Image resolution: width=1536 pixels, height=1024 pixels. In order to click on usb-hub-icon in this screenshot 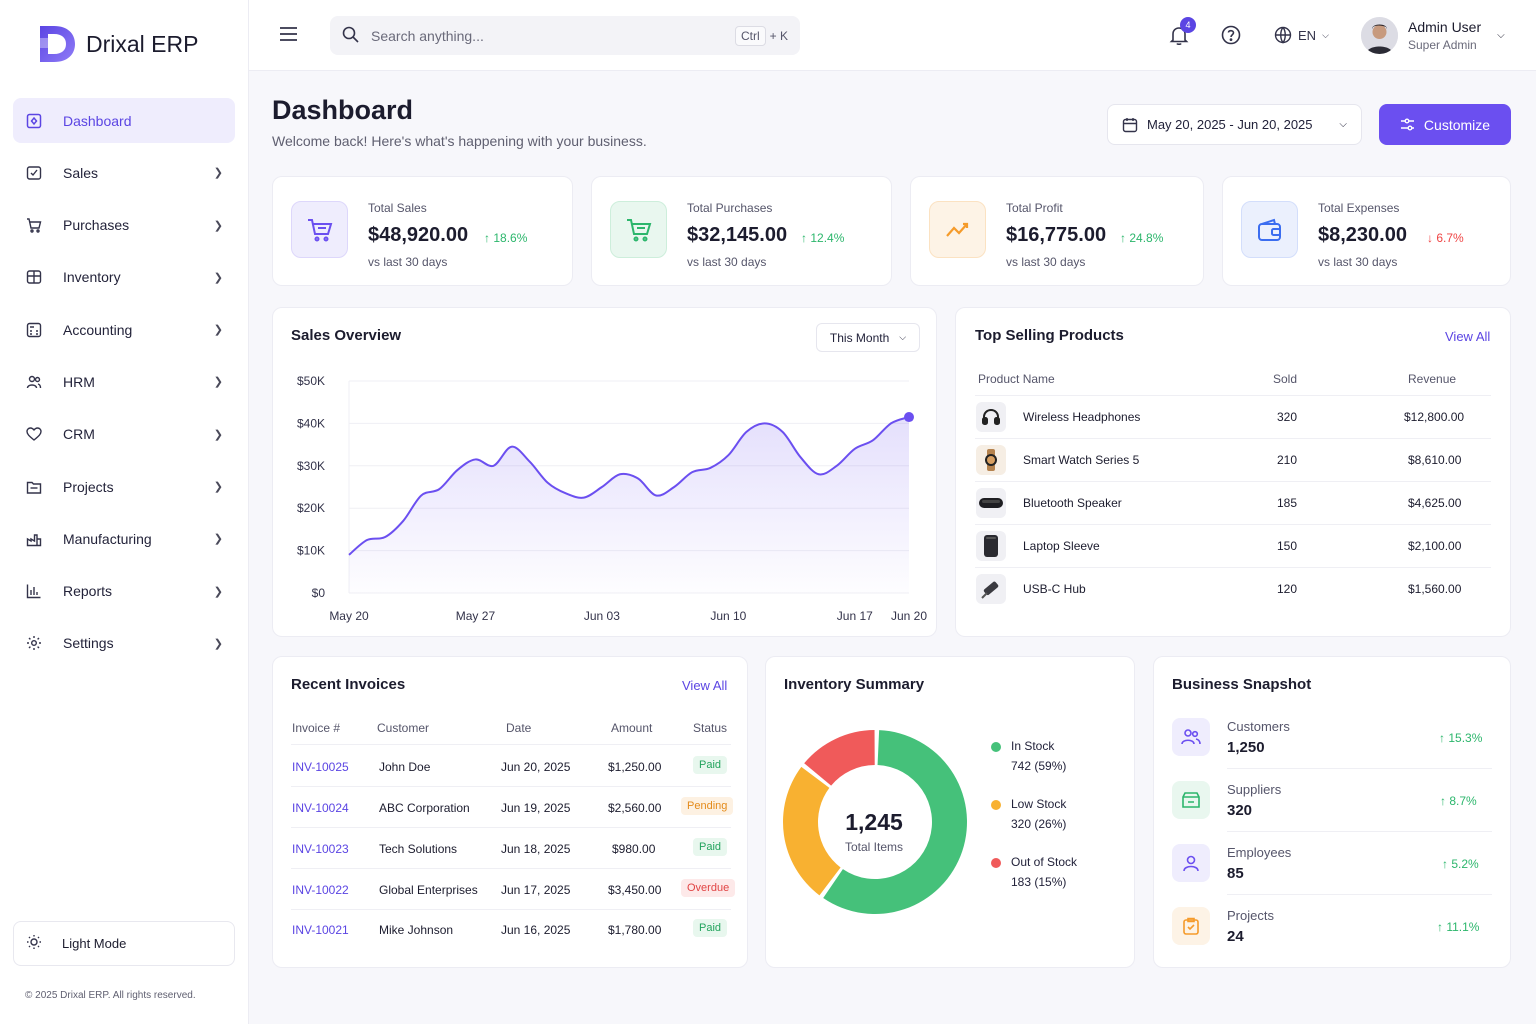, I will do `click(991, 589)`.